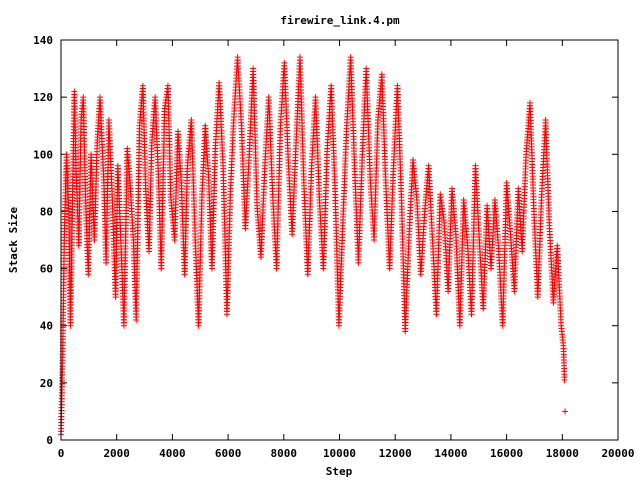 This screenshot has height=480, width=640. What do you see at coordinates (617, 453) in the screenshot?
I see `x-tick-label: 20000` at bounding box center [617, 453].